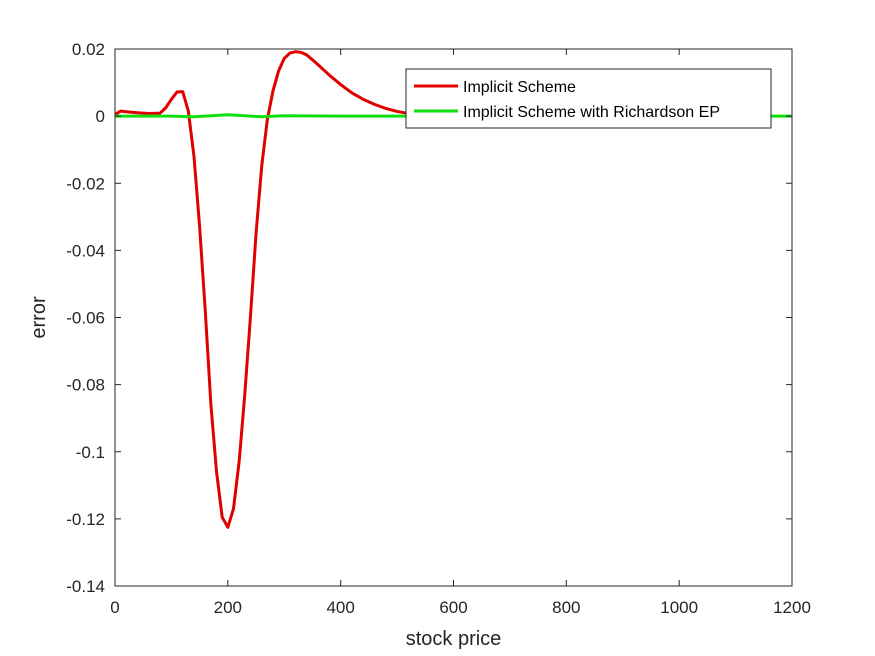 The height and width of the screenshot is (656, 875). Describe the element at coordinates (85, 183) in the screenshot. I see `y-tick-label: -0.02` at that location.